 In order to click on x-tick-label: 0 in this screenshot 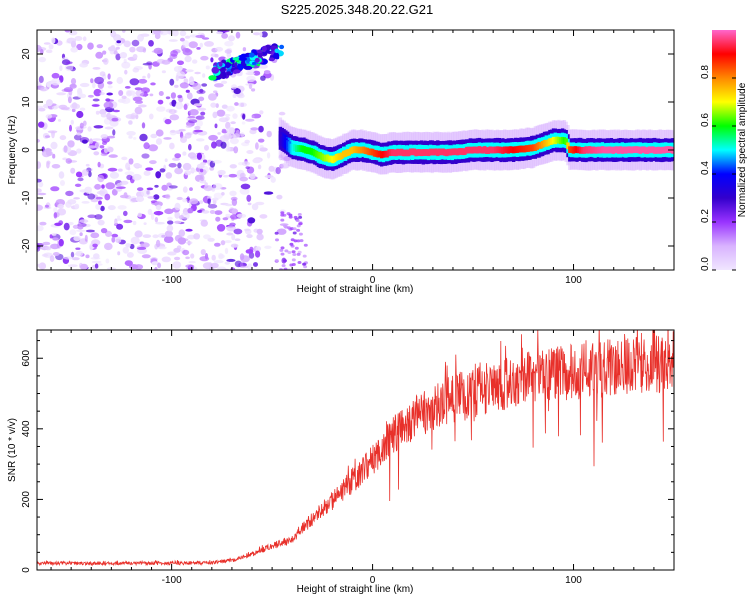, I will do `click(373, 280)`.